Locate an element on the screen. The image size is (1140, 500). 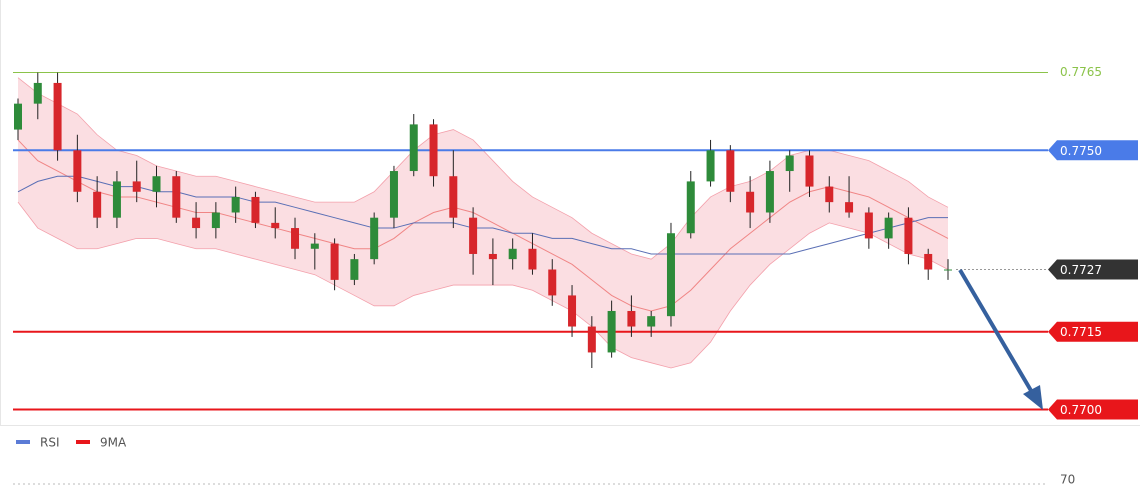
level-label: 0.7727 is located at coordinates (1081, 270).